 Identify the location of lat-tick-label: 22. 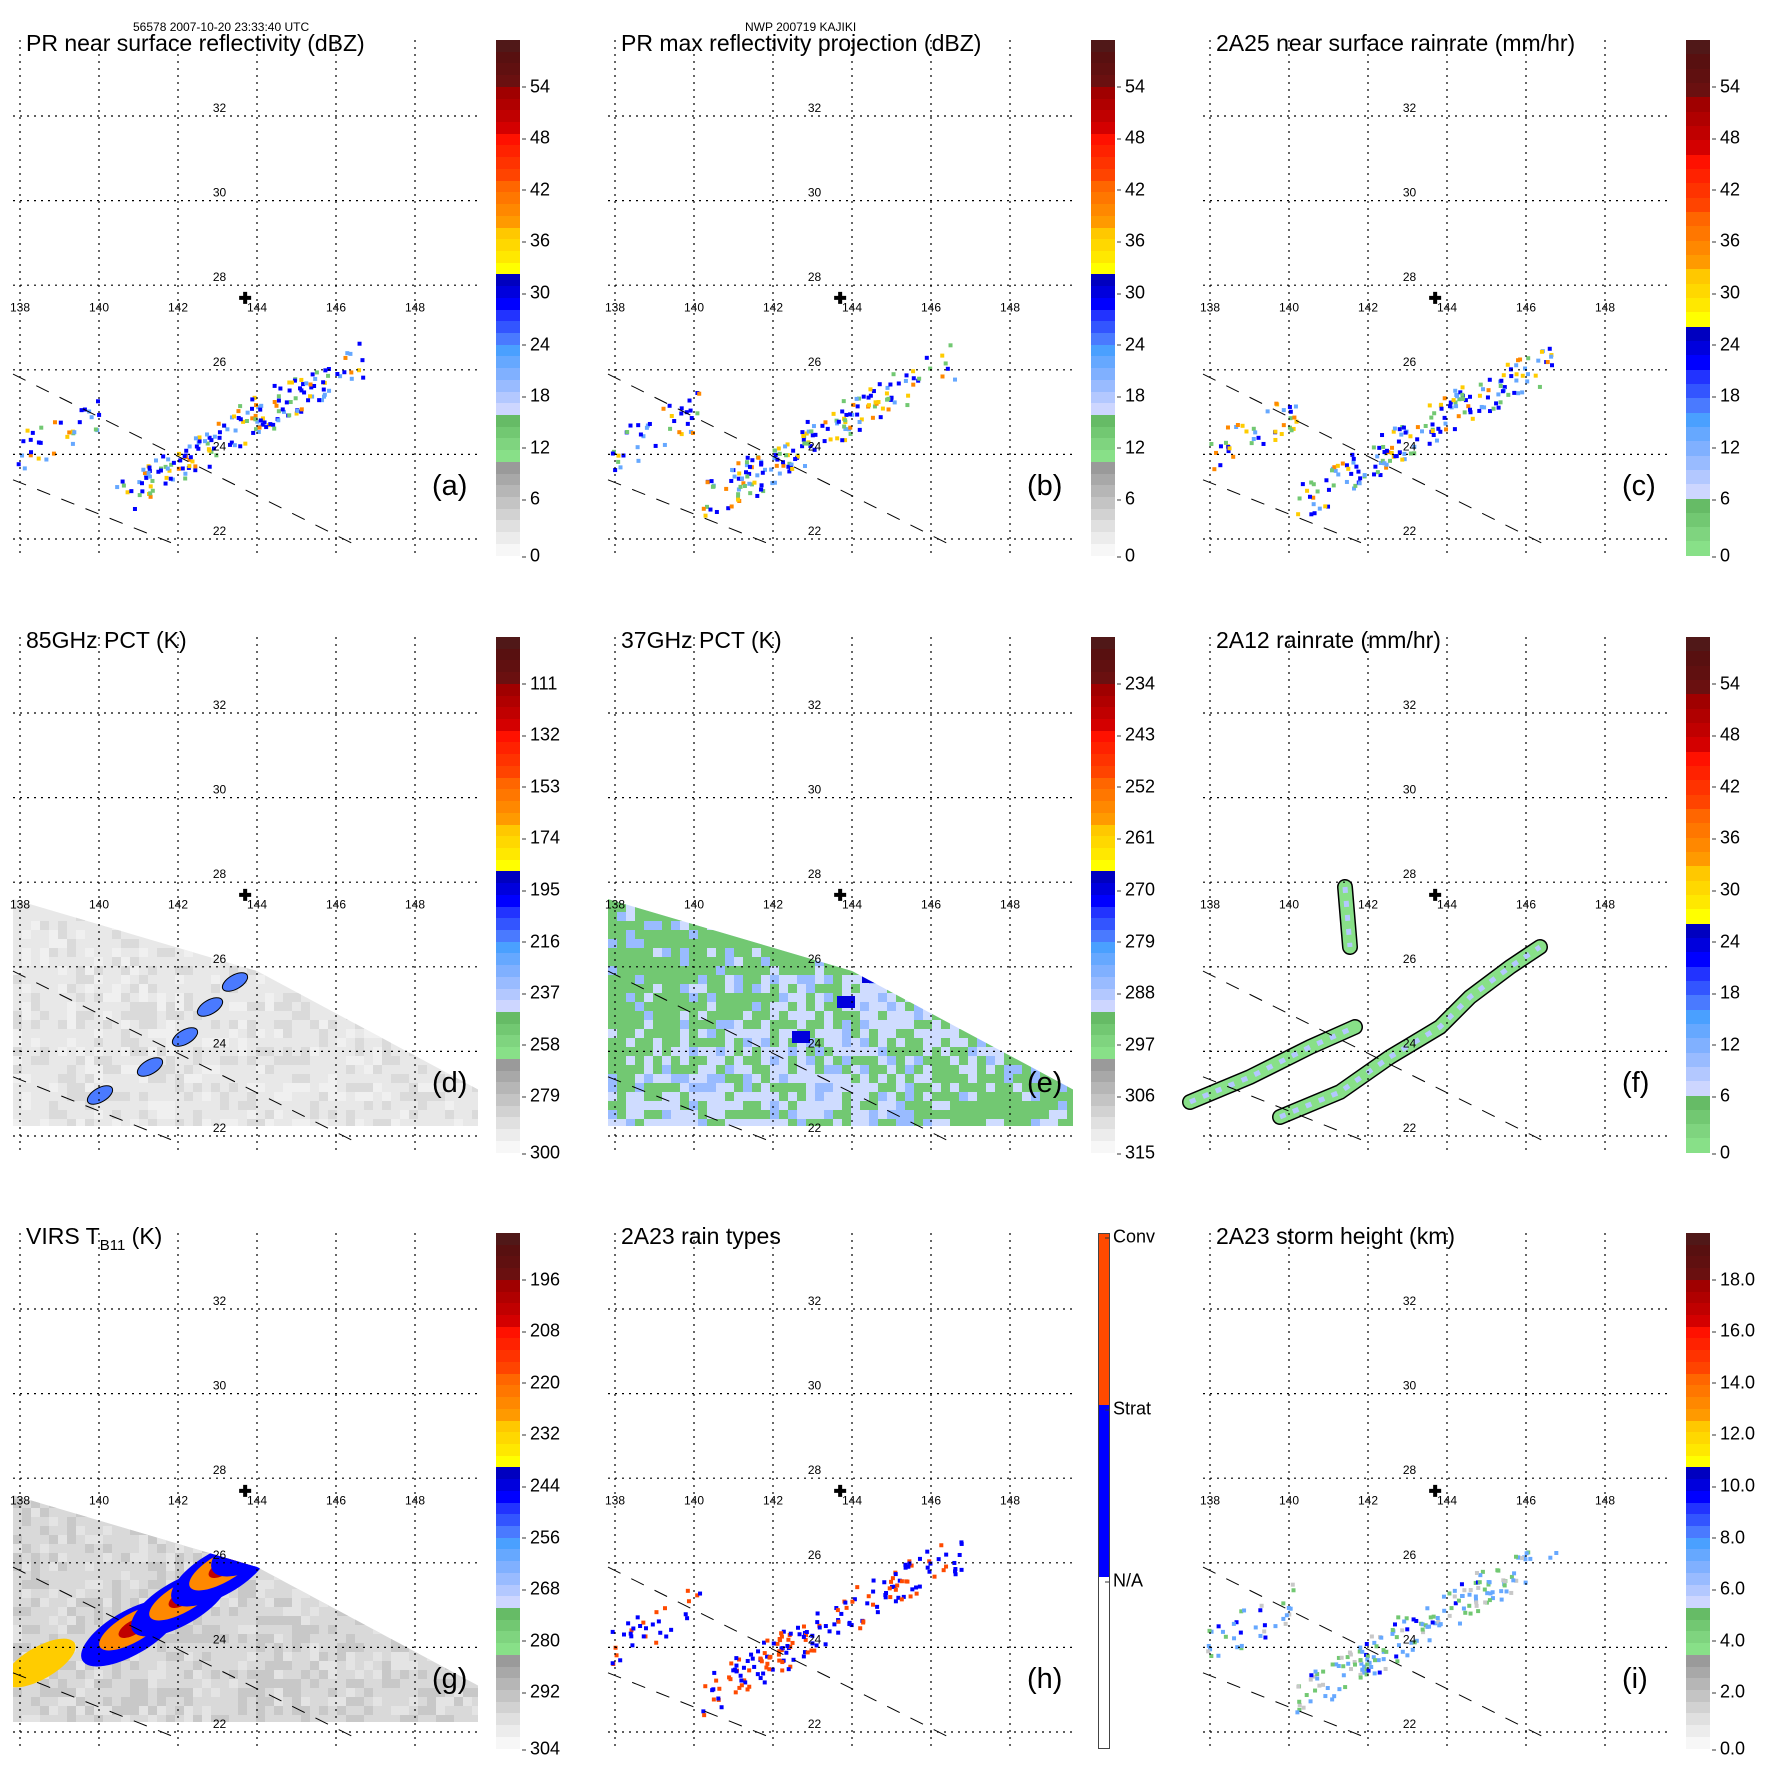
(220, 1128).